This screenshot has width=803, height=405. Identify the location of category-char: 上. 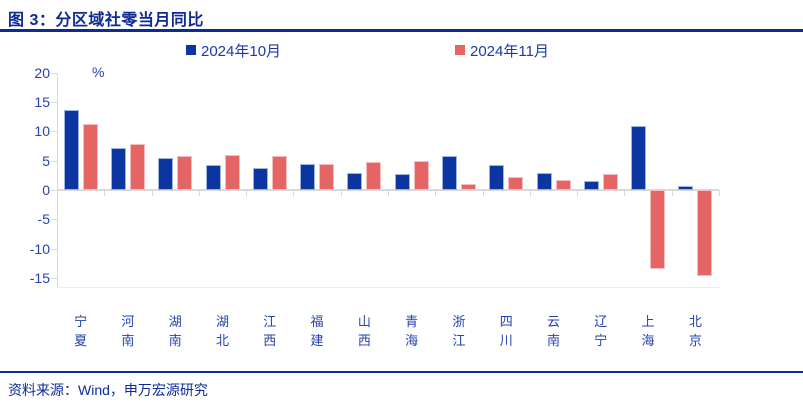
(648, 321).